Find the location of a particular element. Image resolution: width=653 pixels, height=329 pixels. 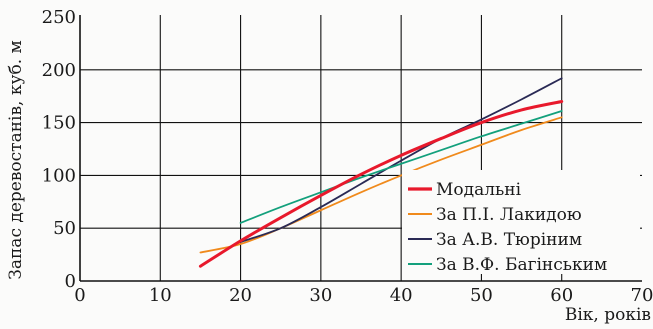

x-tick-label: 0 is located at coordinates (79, 295).